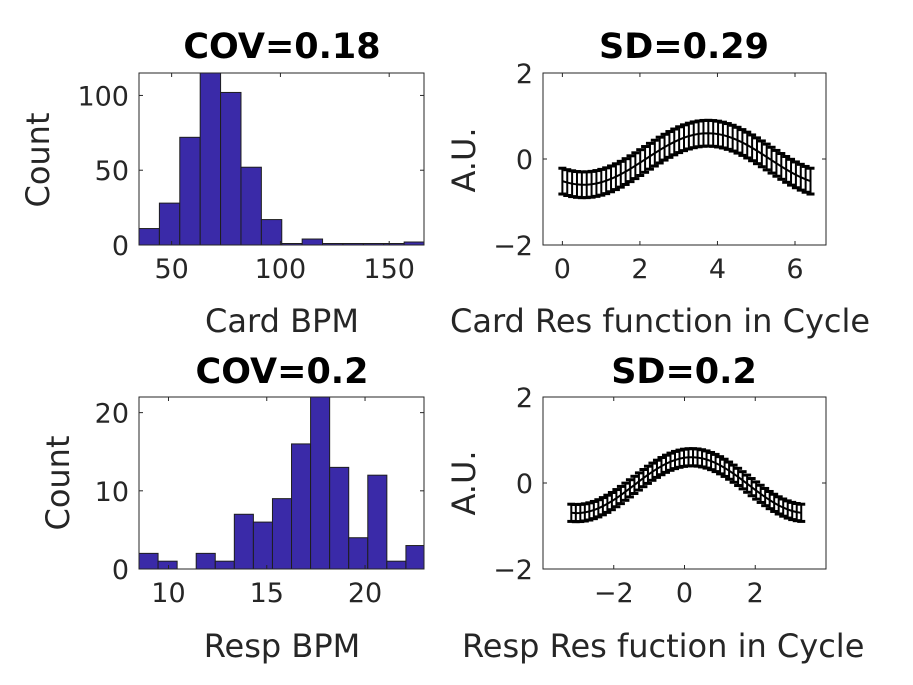 The image size is (913, 685). I want to click on card-bpm-ylabel: Count, so click(38, 159).